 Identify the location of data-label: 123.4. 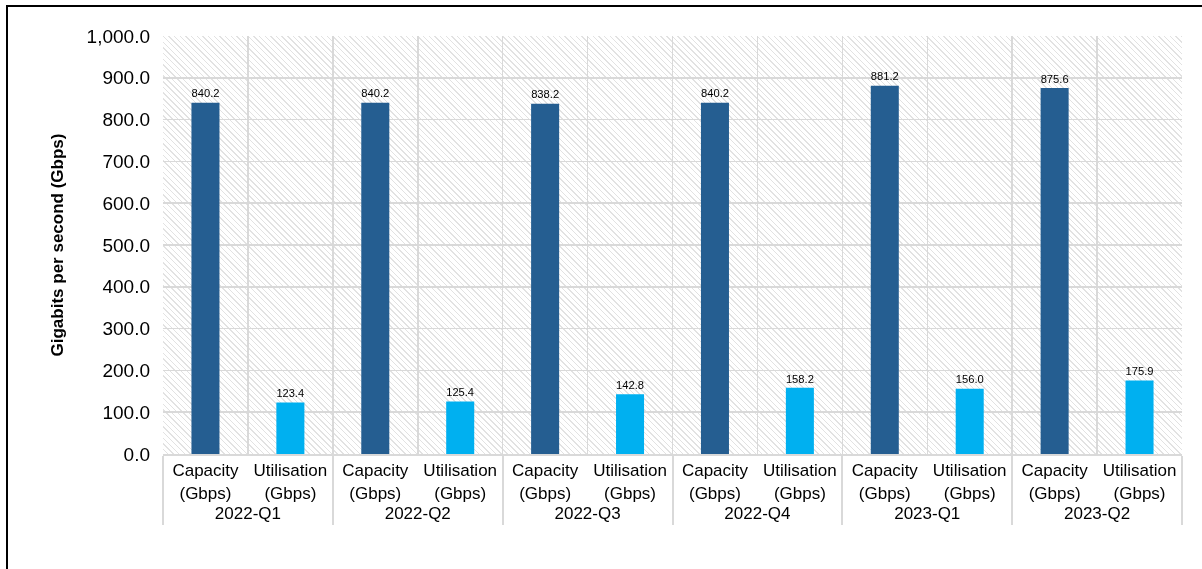
(290, 393).